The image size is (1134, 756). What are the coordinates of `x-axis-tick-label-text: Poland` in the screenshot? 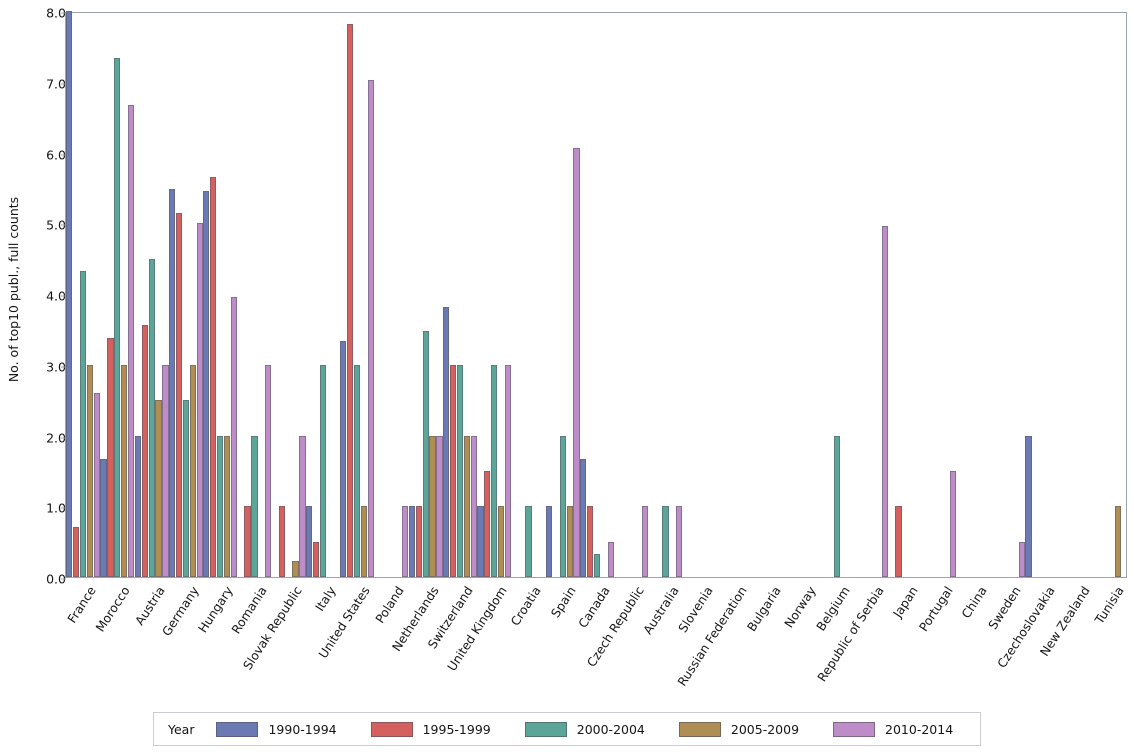 It's located at (390, 605).